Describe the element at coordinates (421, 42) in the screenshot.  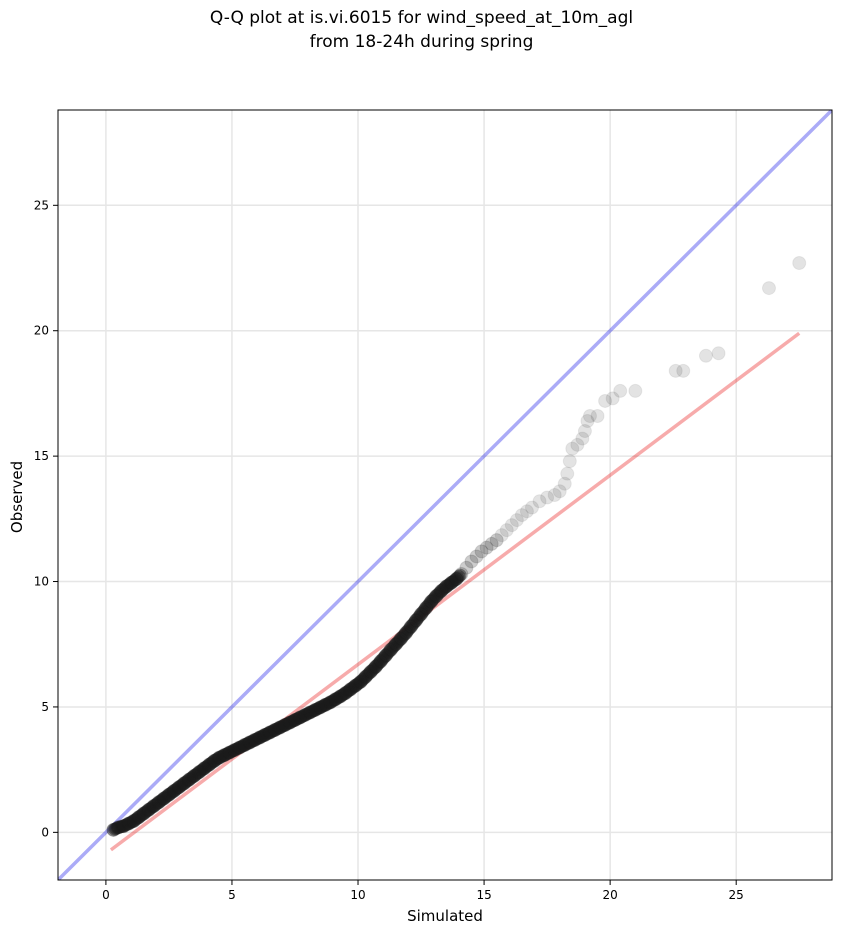
I see `chart-title-line-2: from 18-24h during spring` at that location.